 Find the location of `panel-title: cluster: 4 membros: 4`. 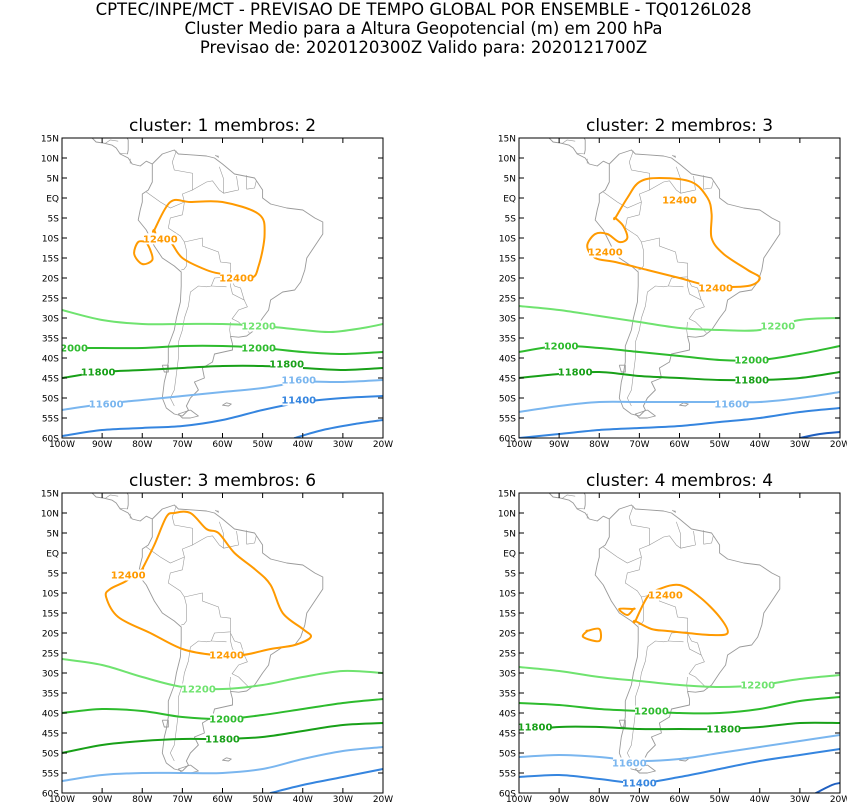

panel-title: cluster: 4 membros: 4 is located at coordinates (679, 481).